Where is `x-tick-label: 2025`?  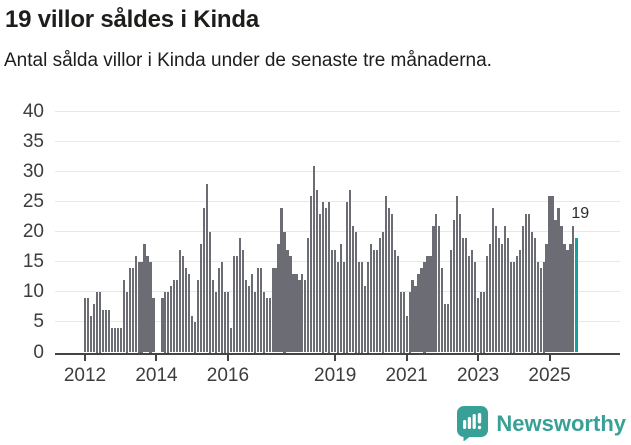
x-tick-label: 2025 is located at coordinates (549, 375).